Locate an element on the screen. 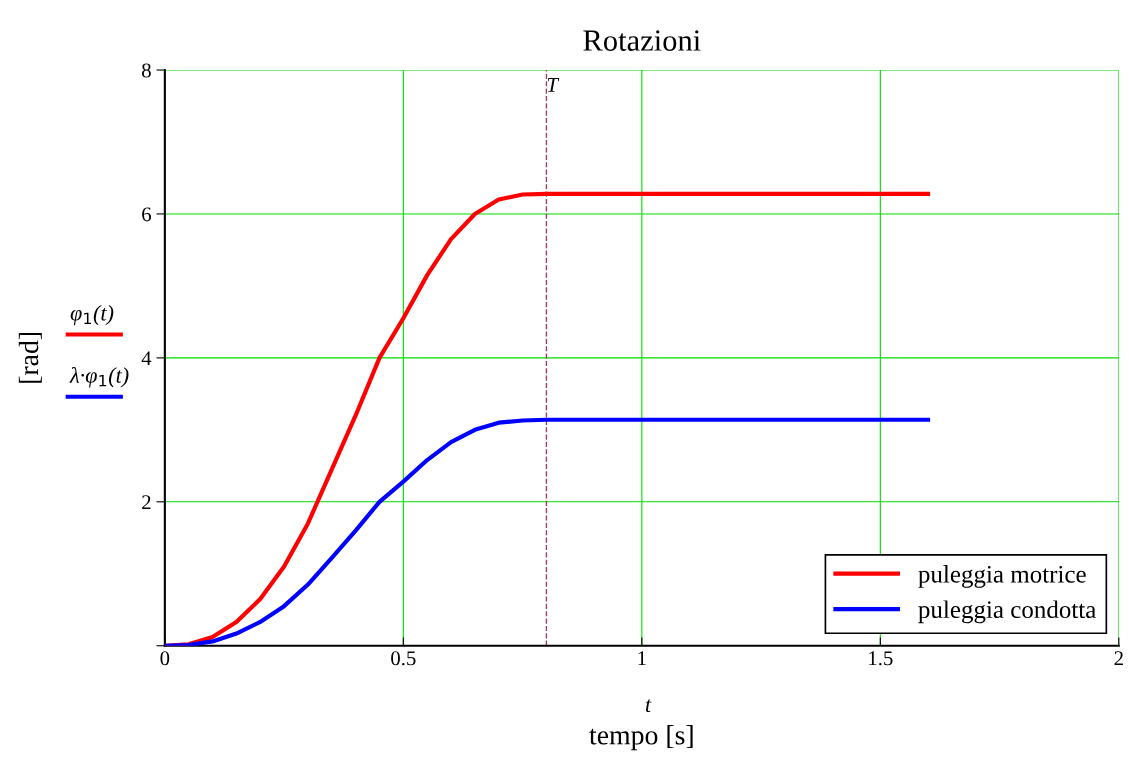 The image size is (1129, 778). chart-title: Rotazioni is located at coordinates (642, 40).